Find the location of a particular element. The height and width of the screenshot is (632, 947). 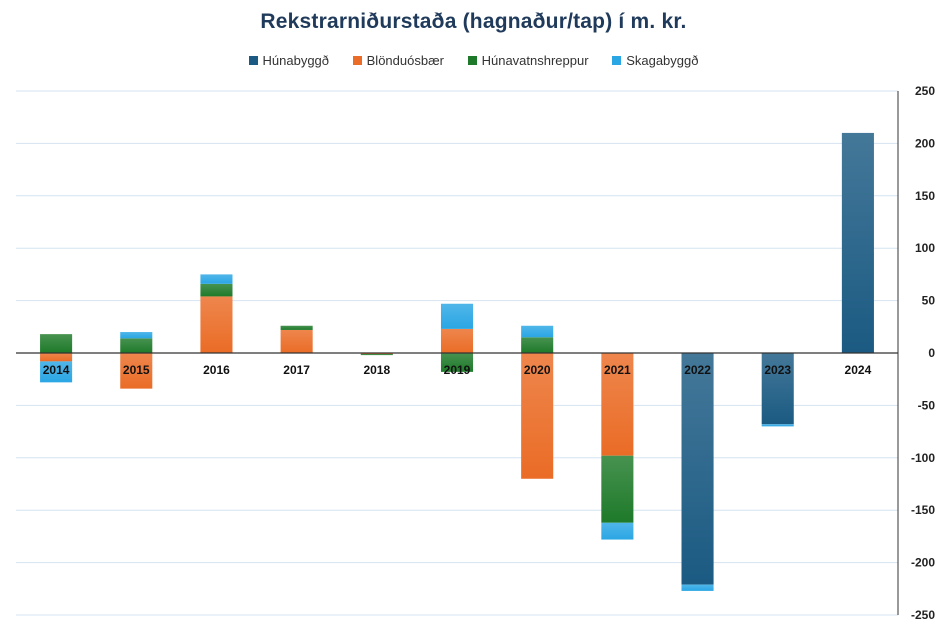

legend-item-skagabyggd: Skagabyggð is located at coordinates (655, 60).